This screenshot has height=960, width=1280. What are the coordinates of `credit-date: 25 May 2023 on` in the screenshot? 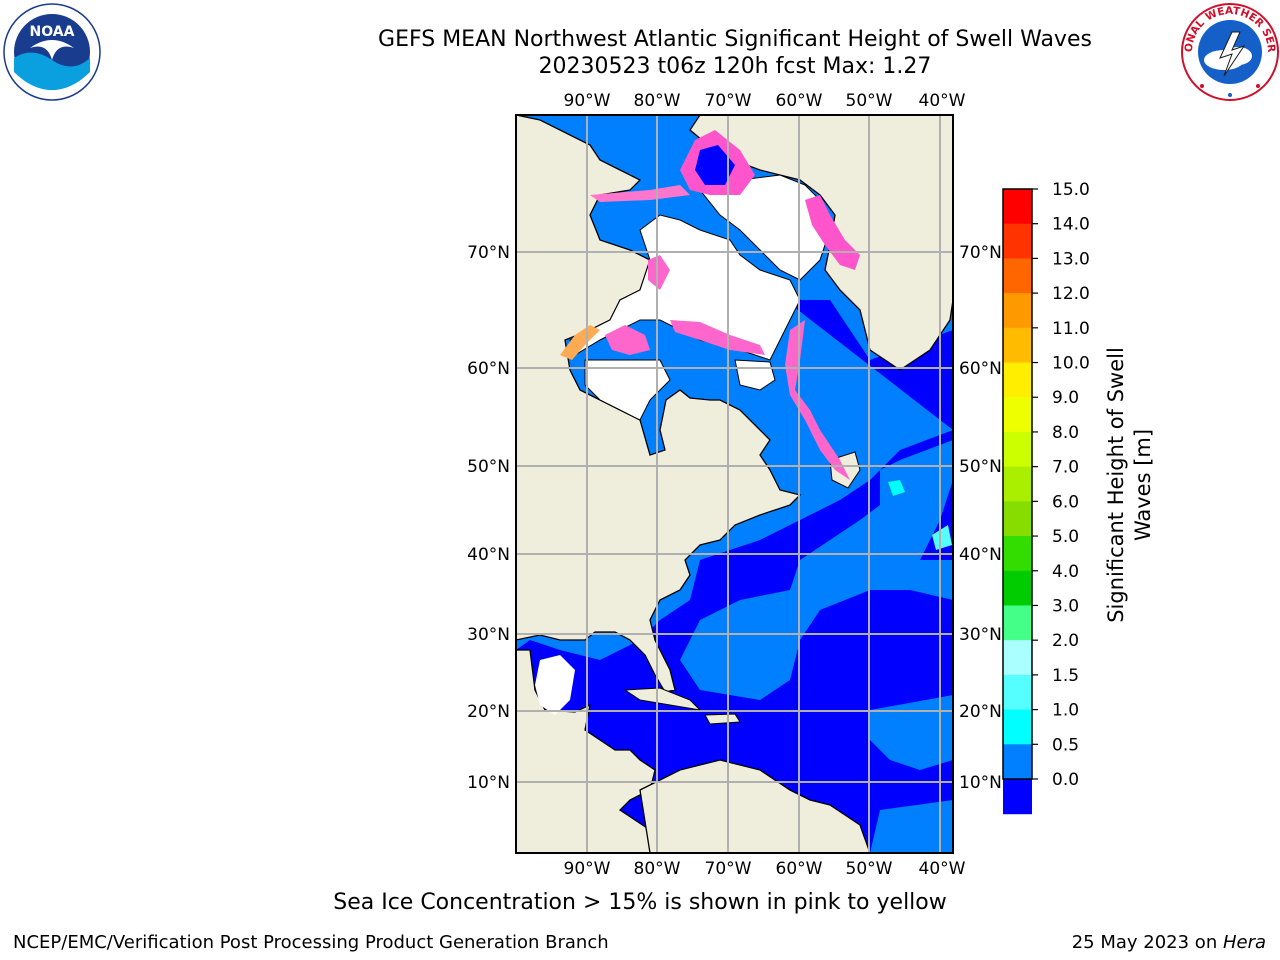 It's located at (1147, 942).